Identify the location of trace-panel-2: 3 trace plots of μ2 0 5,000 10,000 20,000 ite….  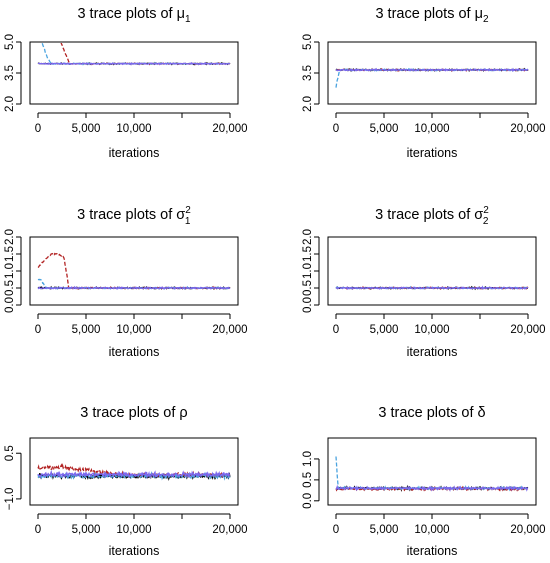
(424, 83).